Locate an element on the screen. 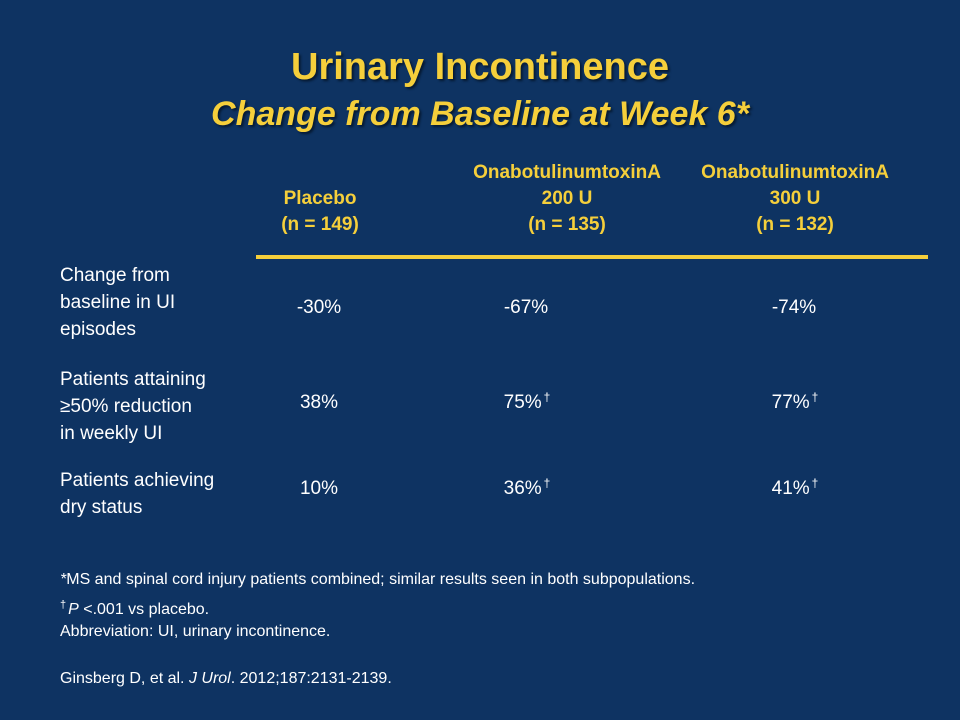 Image resolution: width=960 pixels, height=720 pixels. column-header-line3: (n = 135) is located at coordinates (567, 224).